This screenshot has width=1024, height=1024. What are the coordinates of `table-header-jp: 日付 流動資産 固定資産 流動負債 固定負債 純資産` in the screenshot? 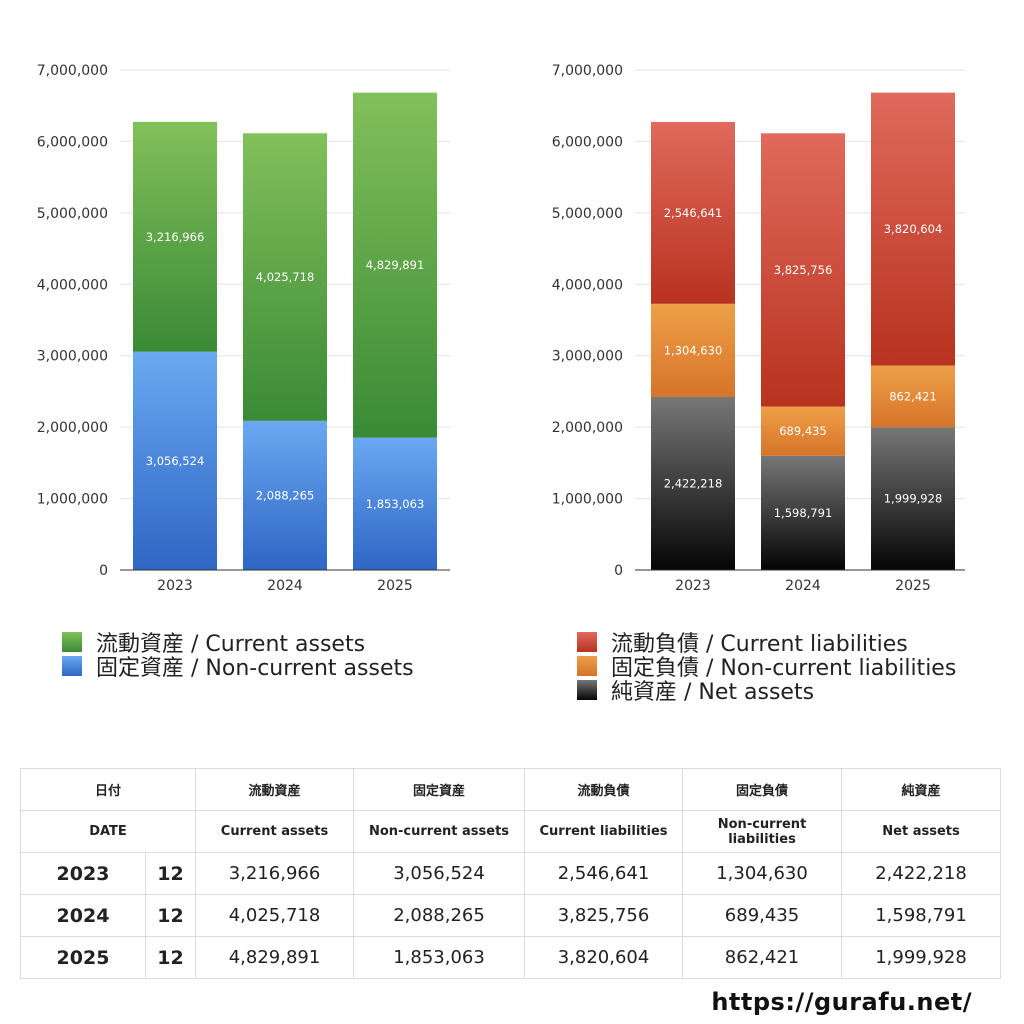 It's located at (510, 789).